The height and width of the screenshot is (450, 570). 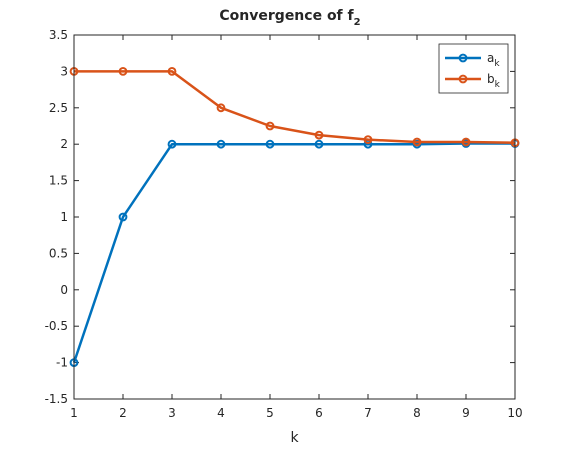 I want to click on legend-label-b-subscript: k, so click(x=498, y=85).